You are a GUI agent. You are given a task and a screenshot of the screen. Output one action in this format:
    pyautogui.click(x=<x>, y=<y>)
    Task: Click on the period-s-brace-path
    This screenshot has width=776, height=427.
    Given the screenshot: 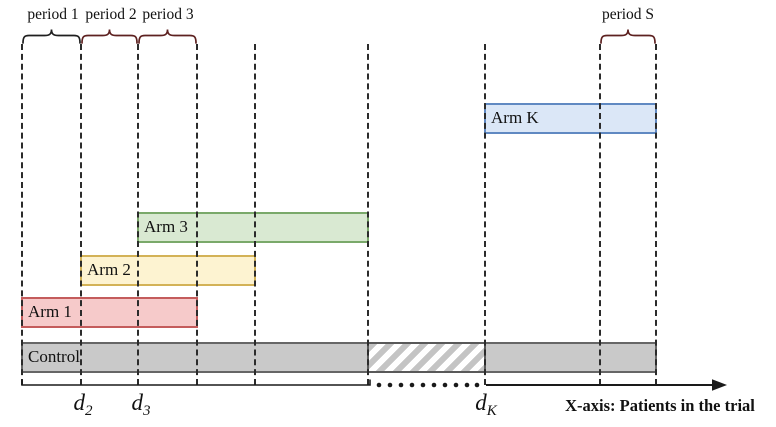 What is the action you would take?
    pyautogui.click(x=628, y=36)
    